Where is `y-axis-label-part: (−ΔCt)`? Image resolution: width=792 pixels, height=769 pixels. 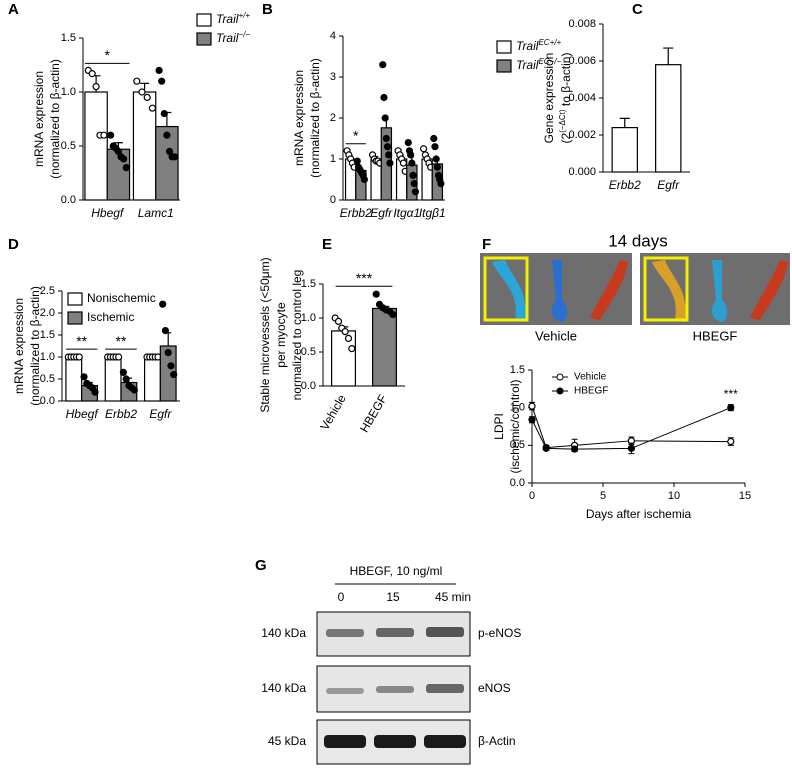 y-axis-label-part: (−ΔCt) is located at coordinates (562, 121).